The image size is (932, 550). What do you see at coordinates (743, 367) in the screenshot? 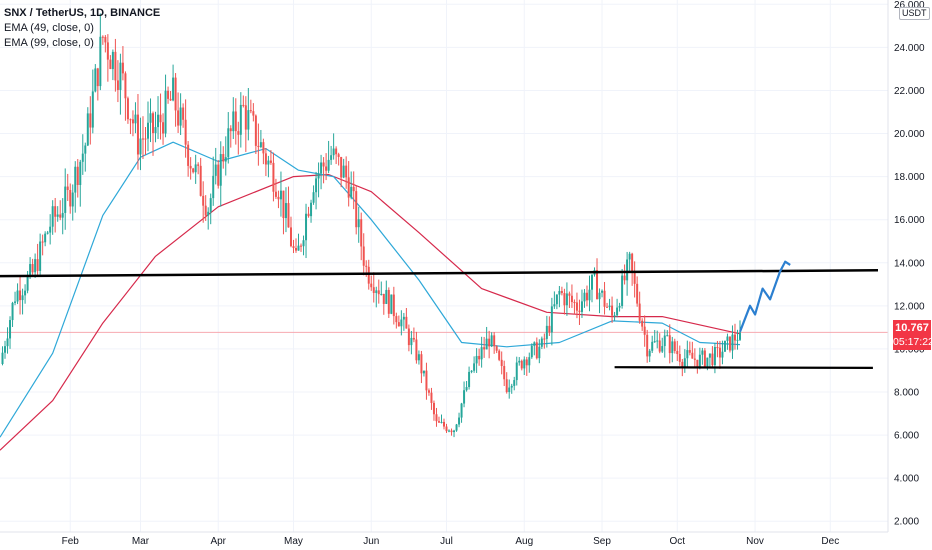
I see `support-line` at bounding box center [743, 367].